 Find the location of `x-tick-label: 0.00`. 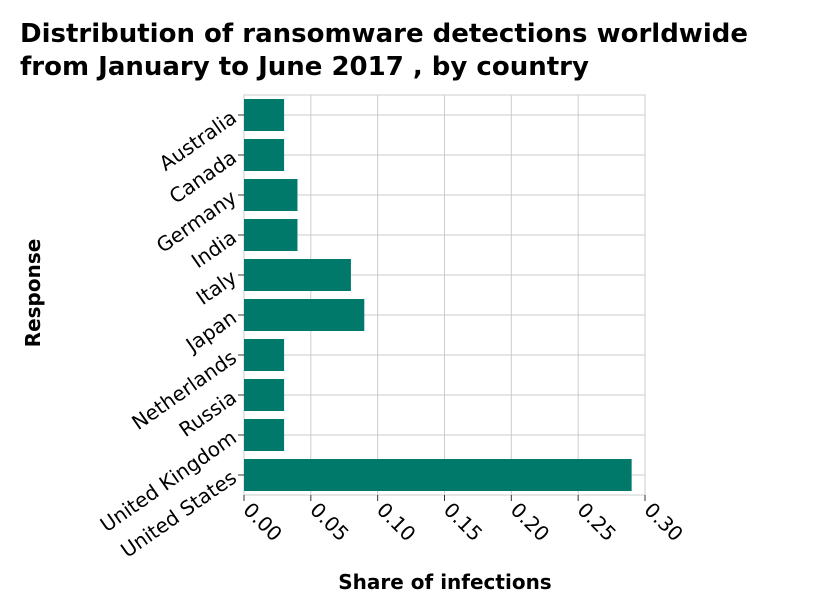

x-tick-label: 0.00 is located at coordinates (262, 522).